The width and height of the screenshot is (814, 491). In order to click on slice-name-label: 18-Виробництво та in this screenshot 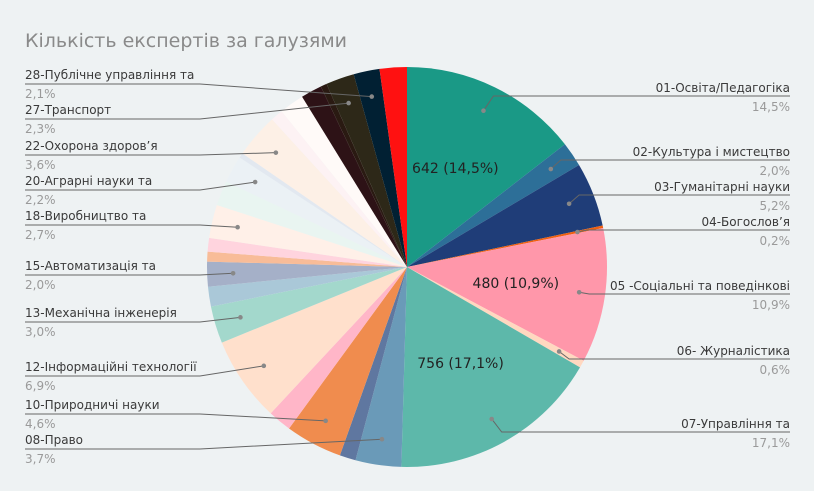, I will do `click(85, 216)`.